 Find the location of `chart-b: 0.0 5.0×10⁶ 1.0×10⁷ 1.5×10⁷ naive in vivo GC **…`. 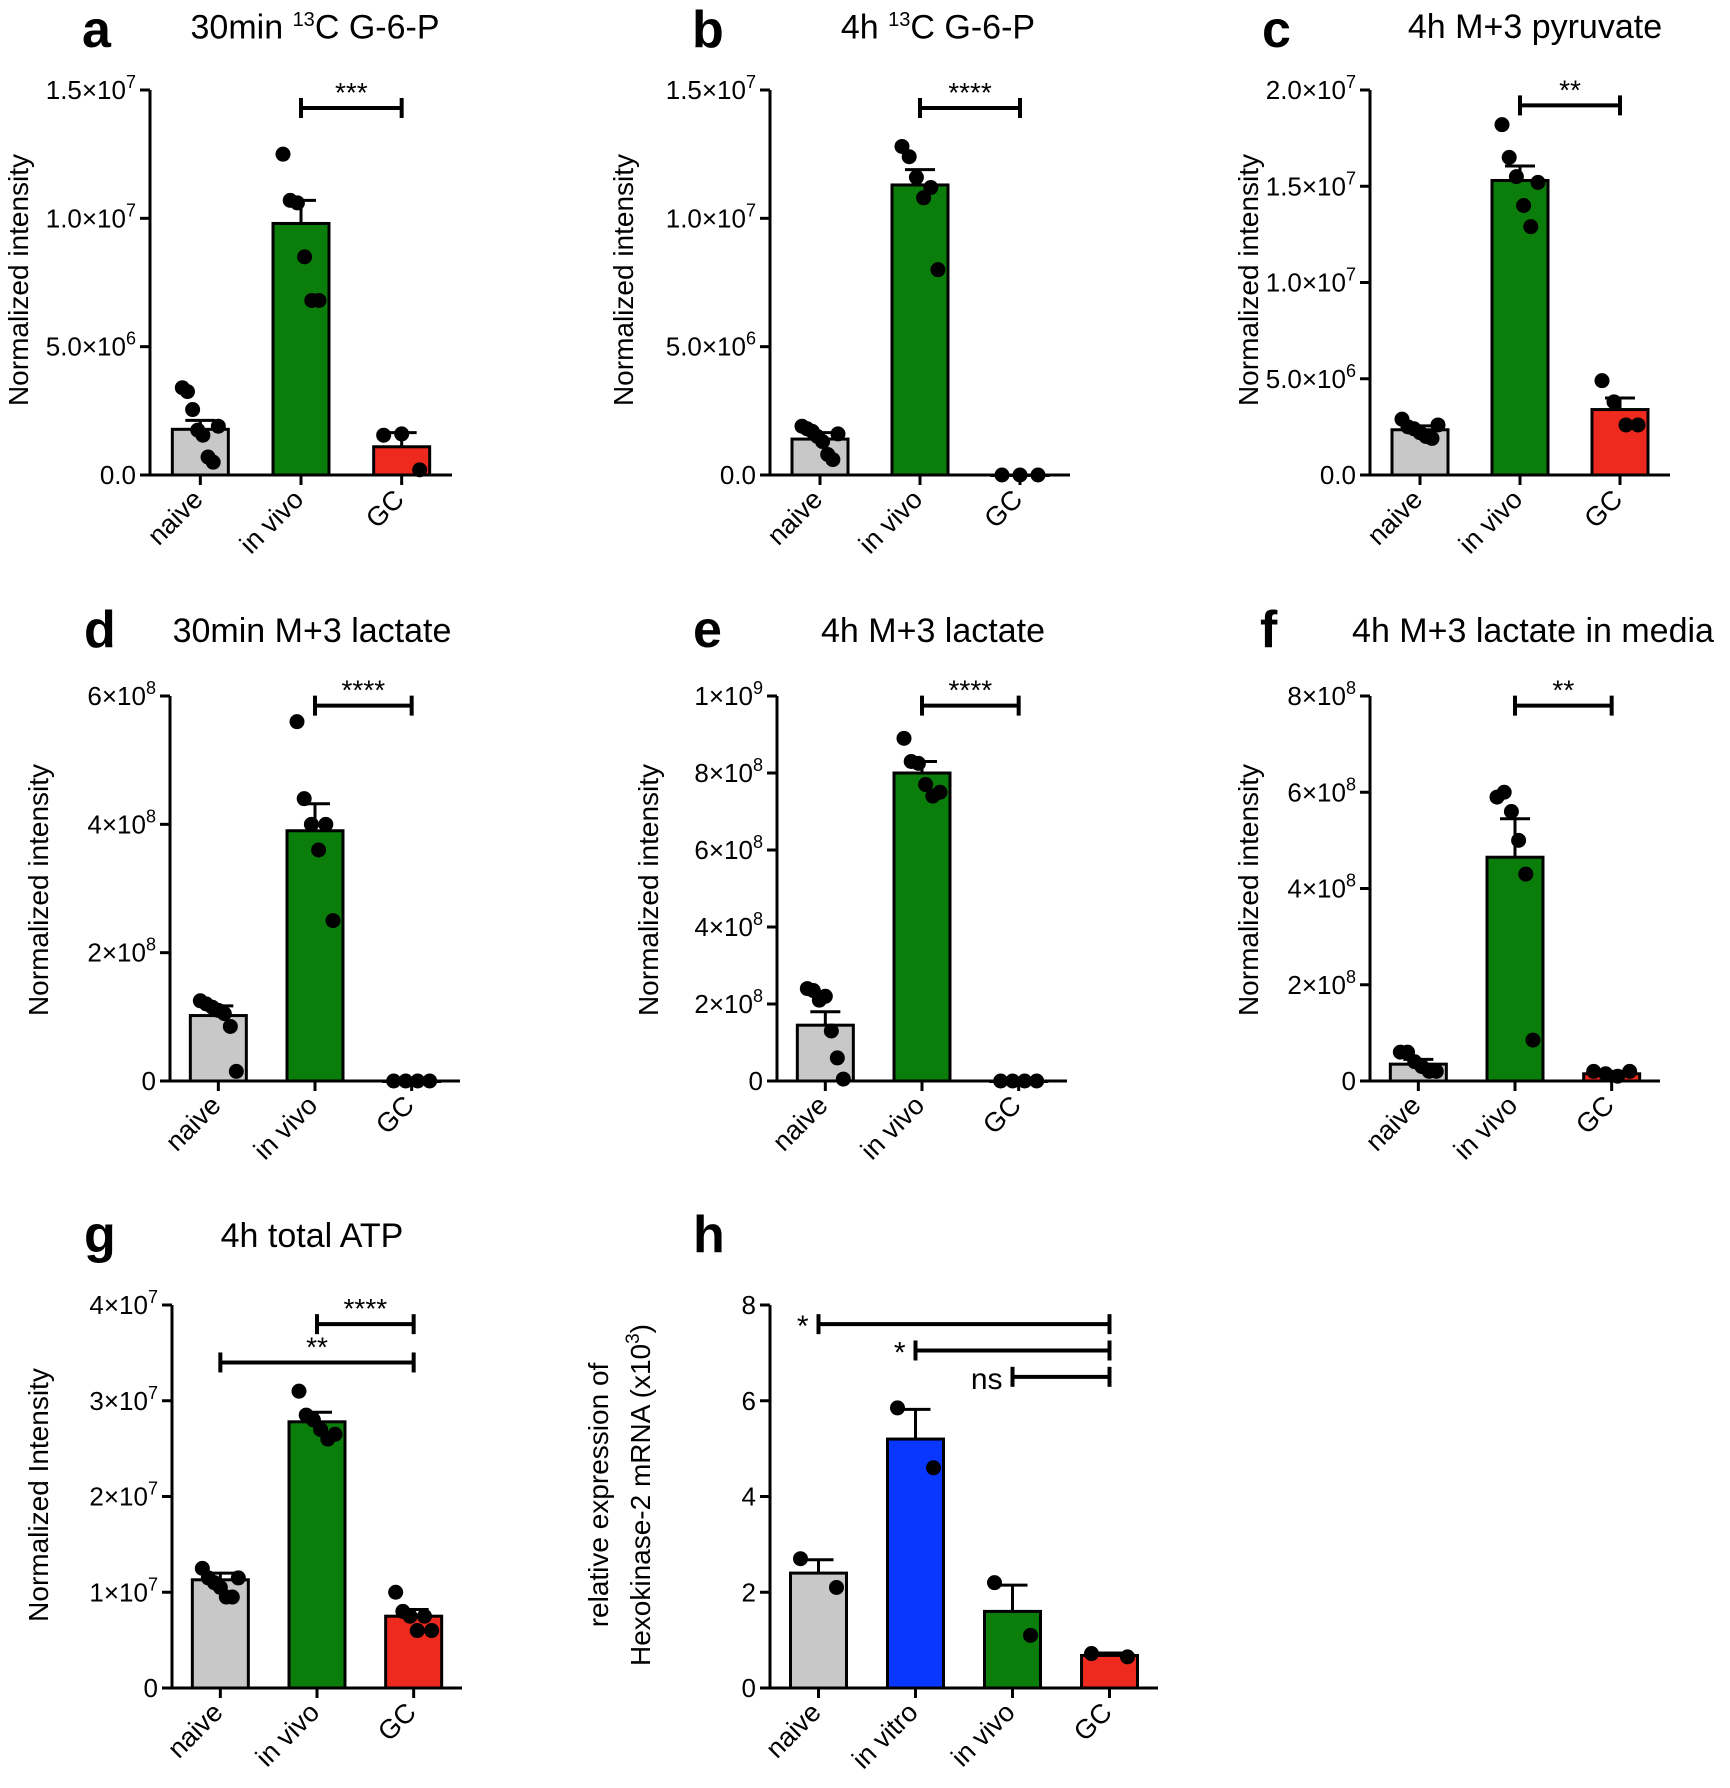

chart-b: 0.0 5.0×10⁶ 1.0×10⁷ 1.5×10⁷ naive in vivo GC **… is located at coordinates (839, 315).